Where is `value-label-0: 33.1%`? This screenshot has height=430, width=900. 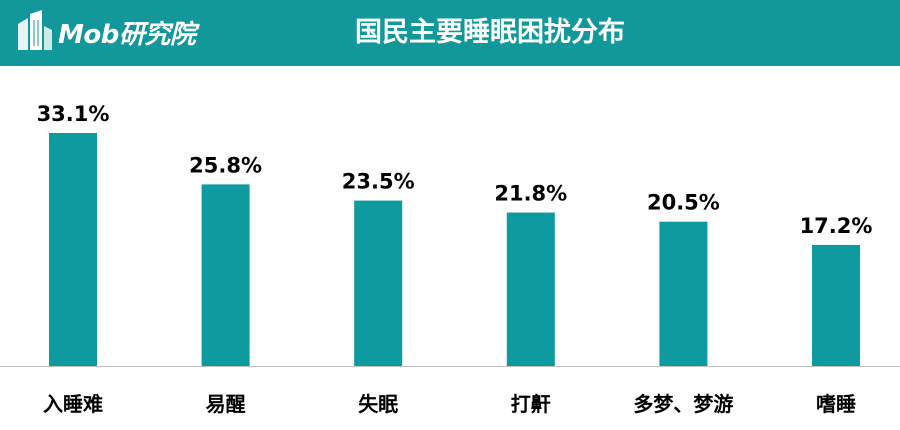
value-label-0: 33.1% is located at coordinates (73, 114).